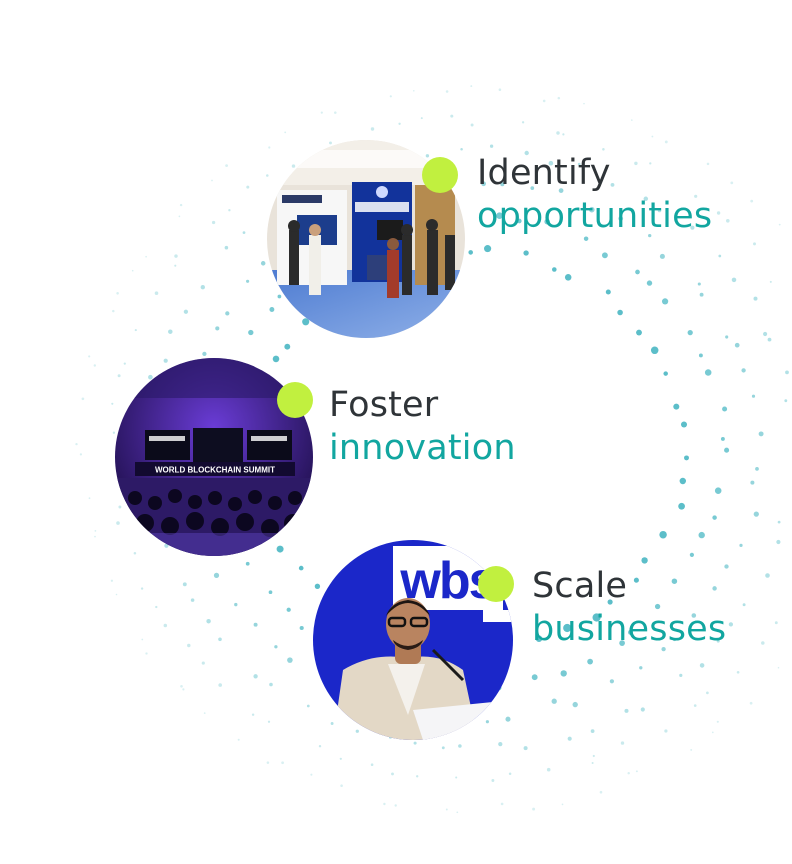  What do you see at coordinates (595, 216) in the screenshot?
I see `heading-line-2: opportunities` at bounding box center [595, 216].